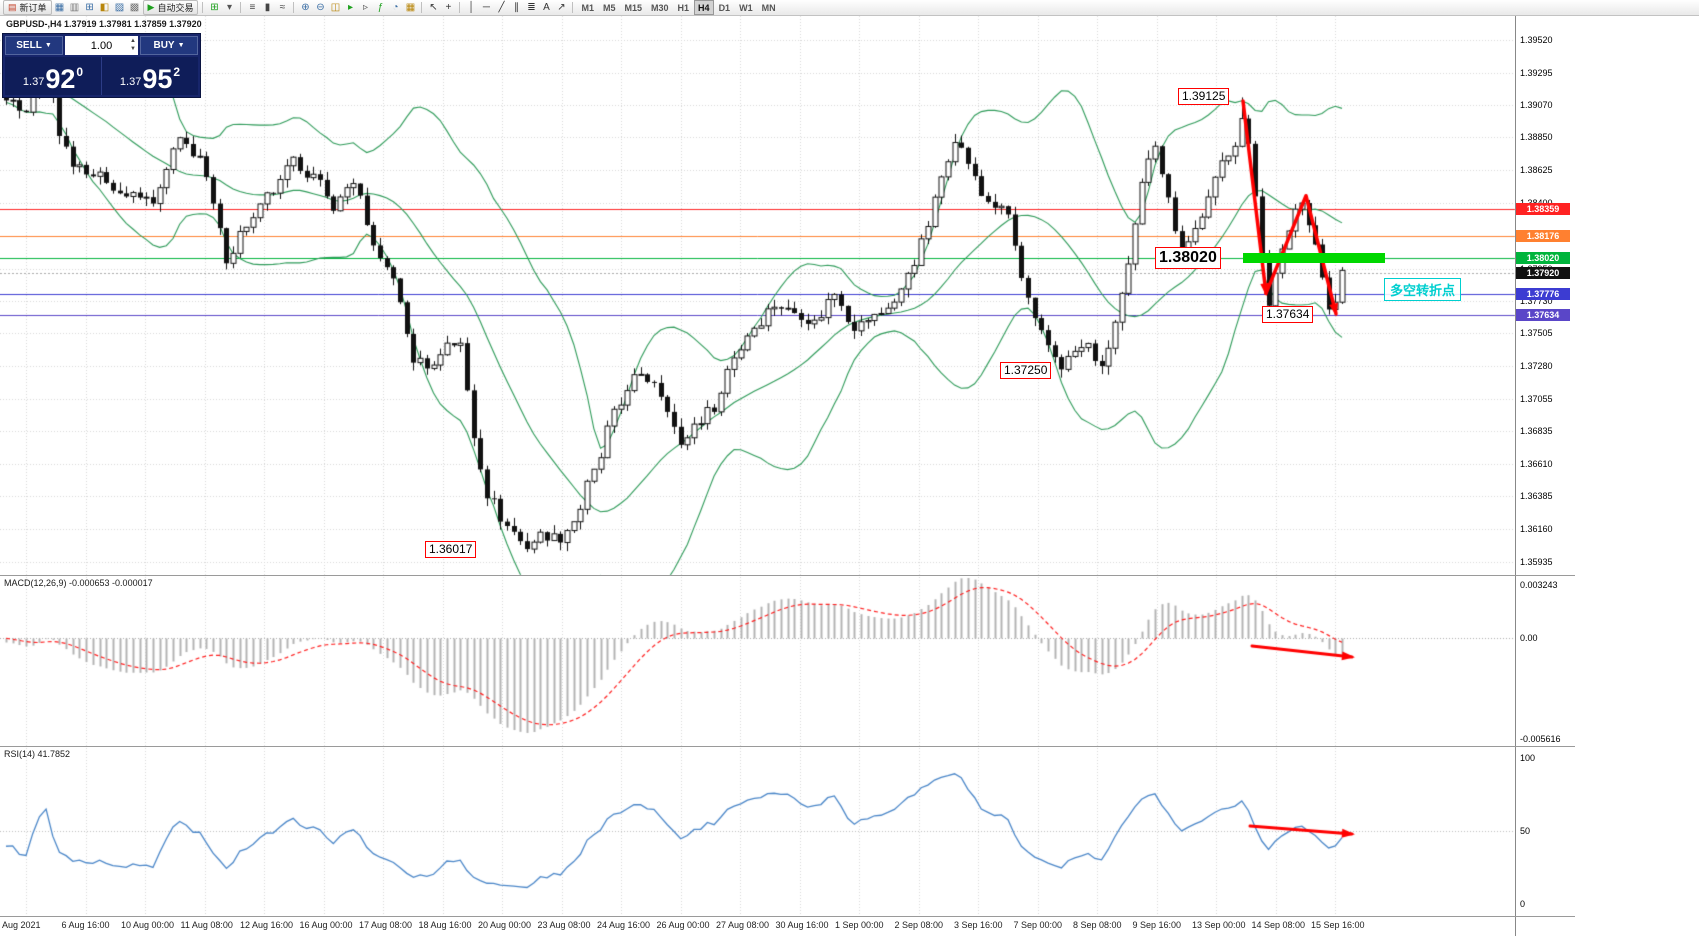 The height and width of the screenshot is (936, 1699). Describe the element at coordinates (743, 925) in the screenshot. I see `time-axis-label: 27 Aug 08:00` at that location.